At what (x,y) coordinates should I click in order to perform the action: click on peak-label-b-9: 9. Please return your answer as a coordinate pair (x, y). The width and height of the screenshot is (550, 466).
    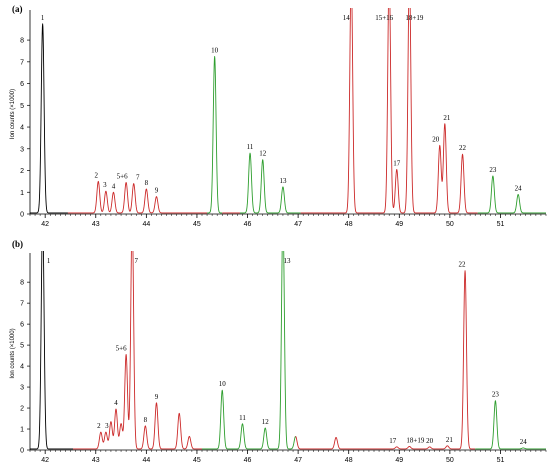
    Looking at the image, I should click on (157, 397).